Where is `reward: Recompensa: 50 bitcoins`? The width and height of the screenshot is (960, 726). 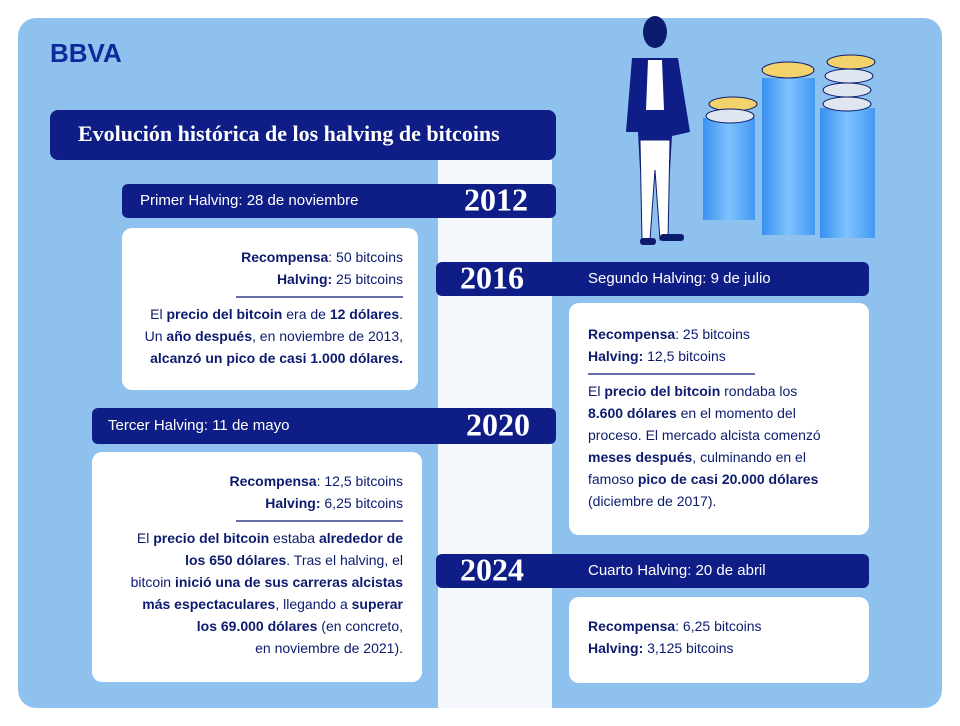 reward: Recompensa: 50 bitcoins is located at coordinates (322, 257).